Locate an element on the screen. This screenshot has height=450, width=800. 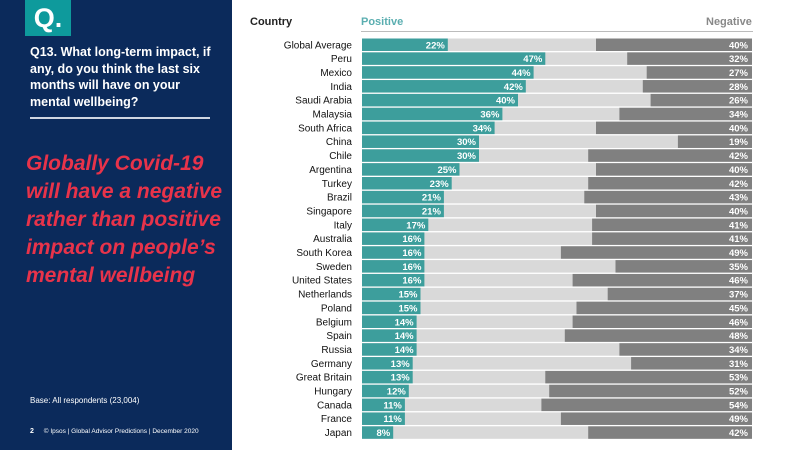
negative-value-label: 27% is located at coordinates (739, 73).